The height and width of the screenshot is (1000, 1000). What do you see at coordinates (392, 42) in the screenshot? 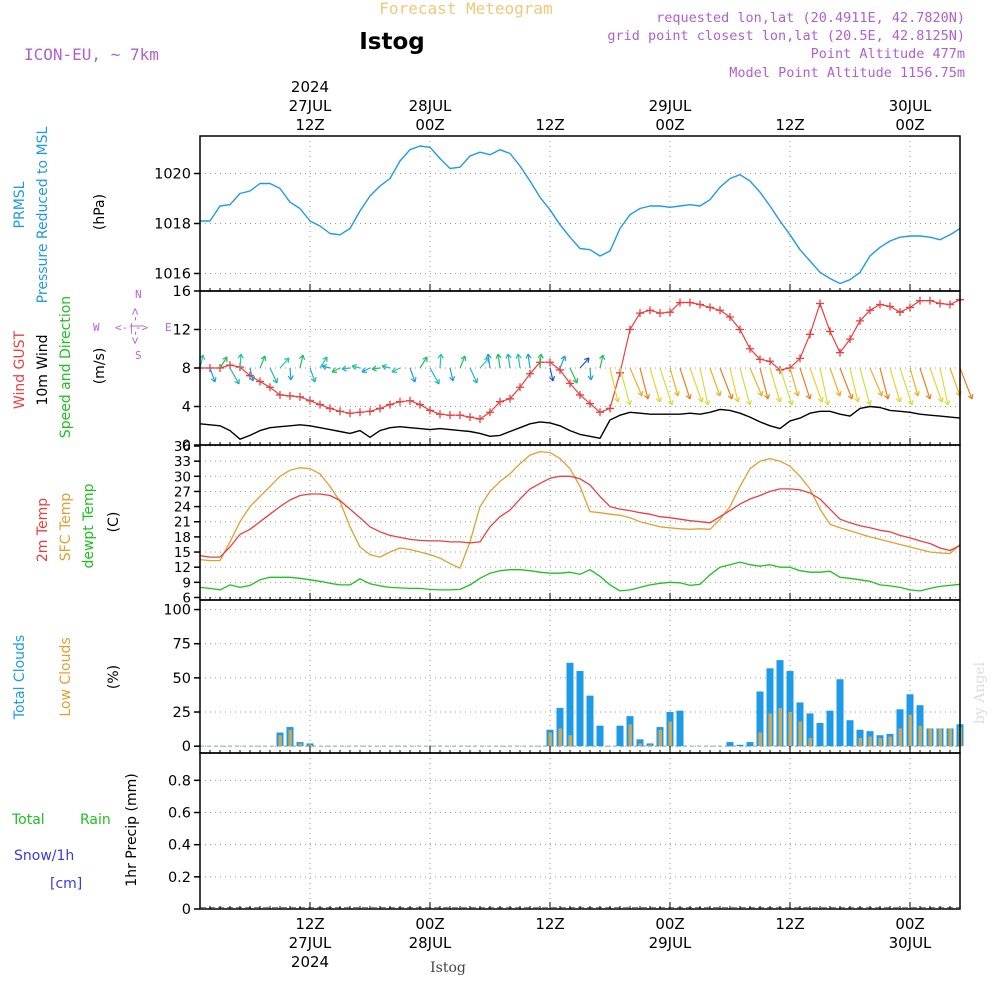
I see `station-name: Istog` at bounding box center [392, 42].